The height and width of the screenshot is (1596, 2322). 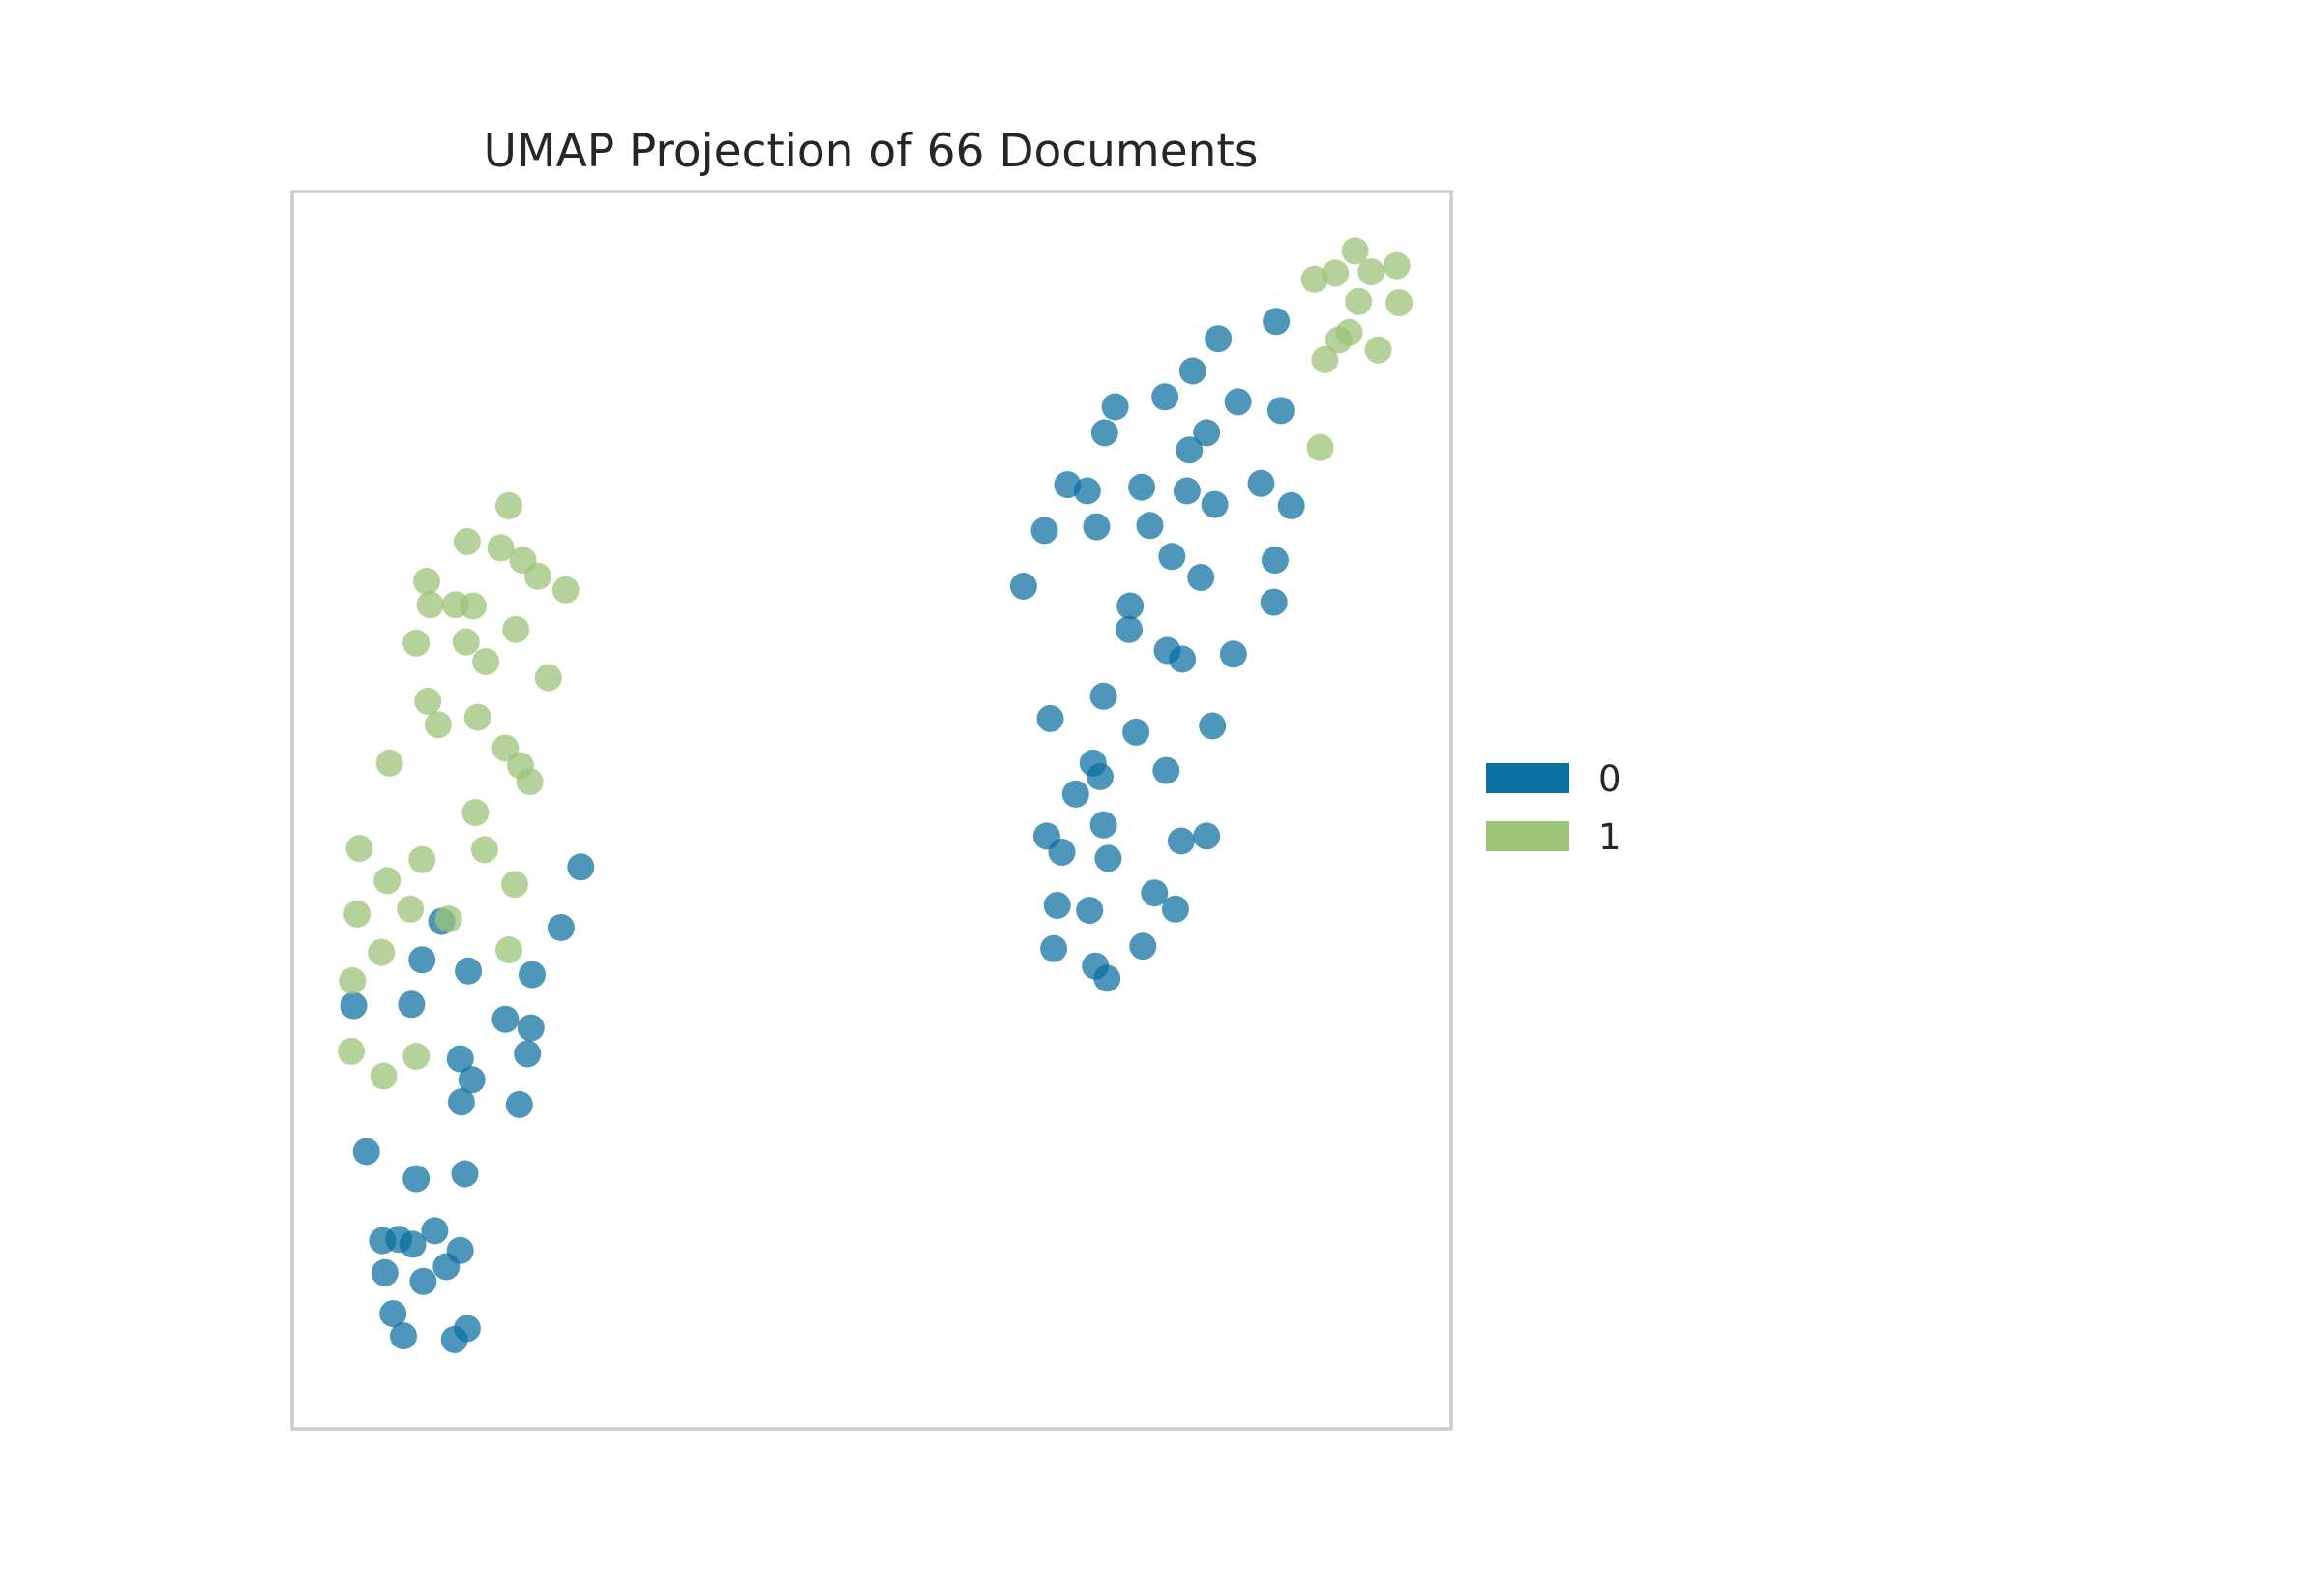 I want to click on legend-label-0: 0, so click(x=1610, y=779).